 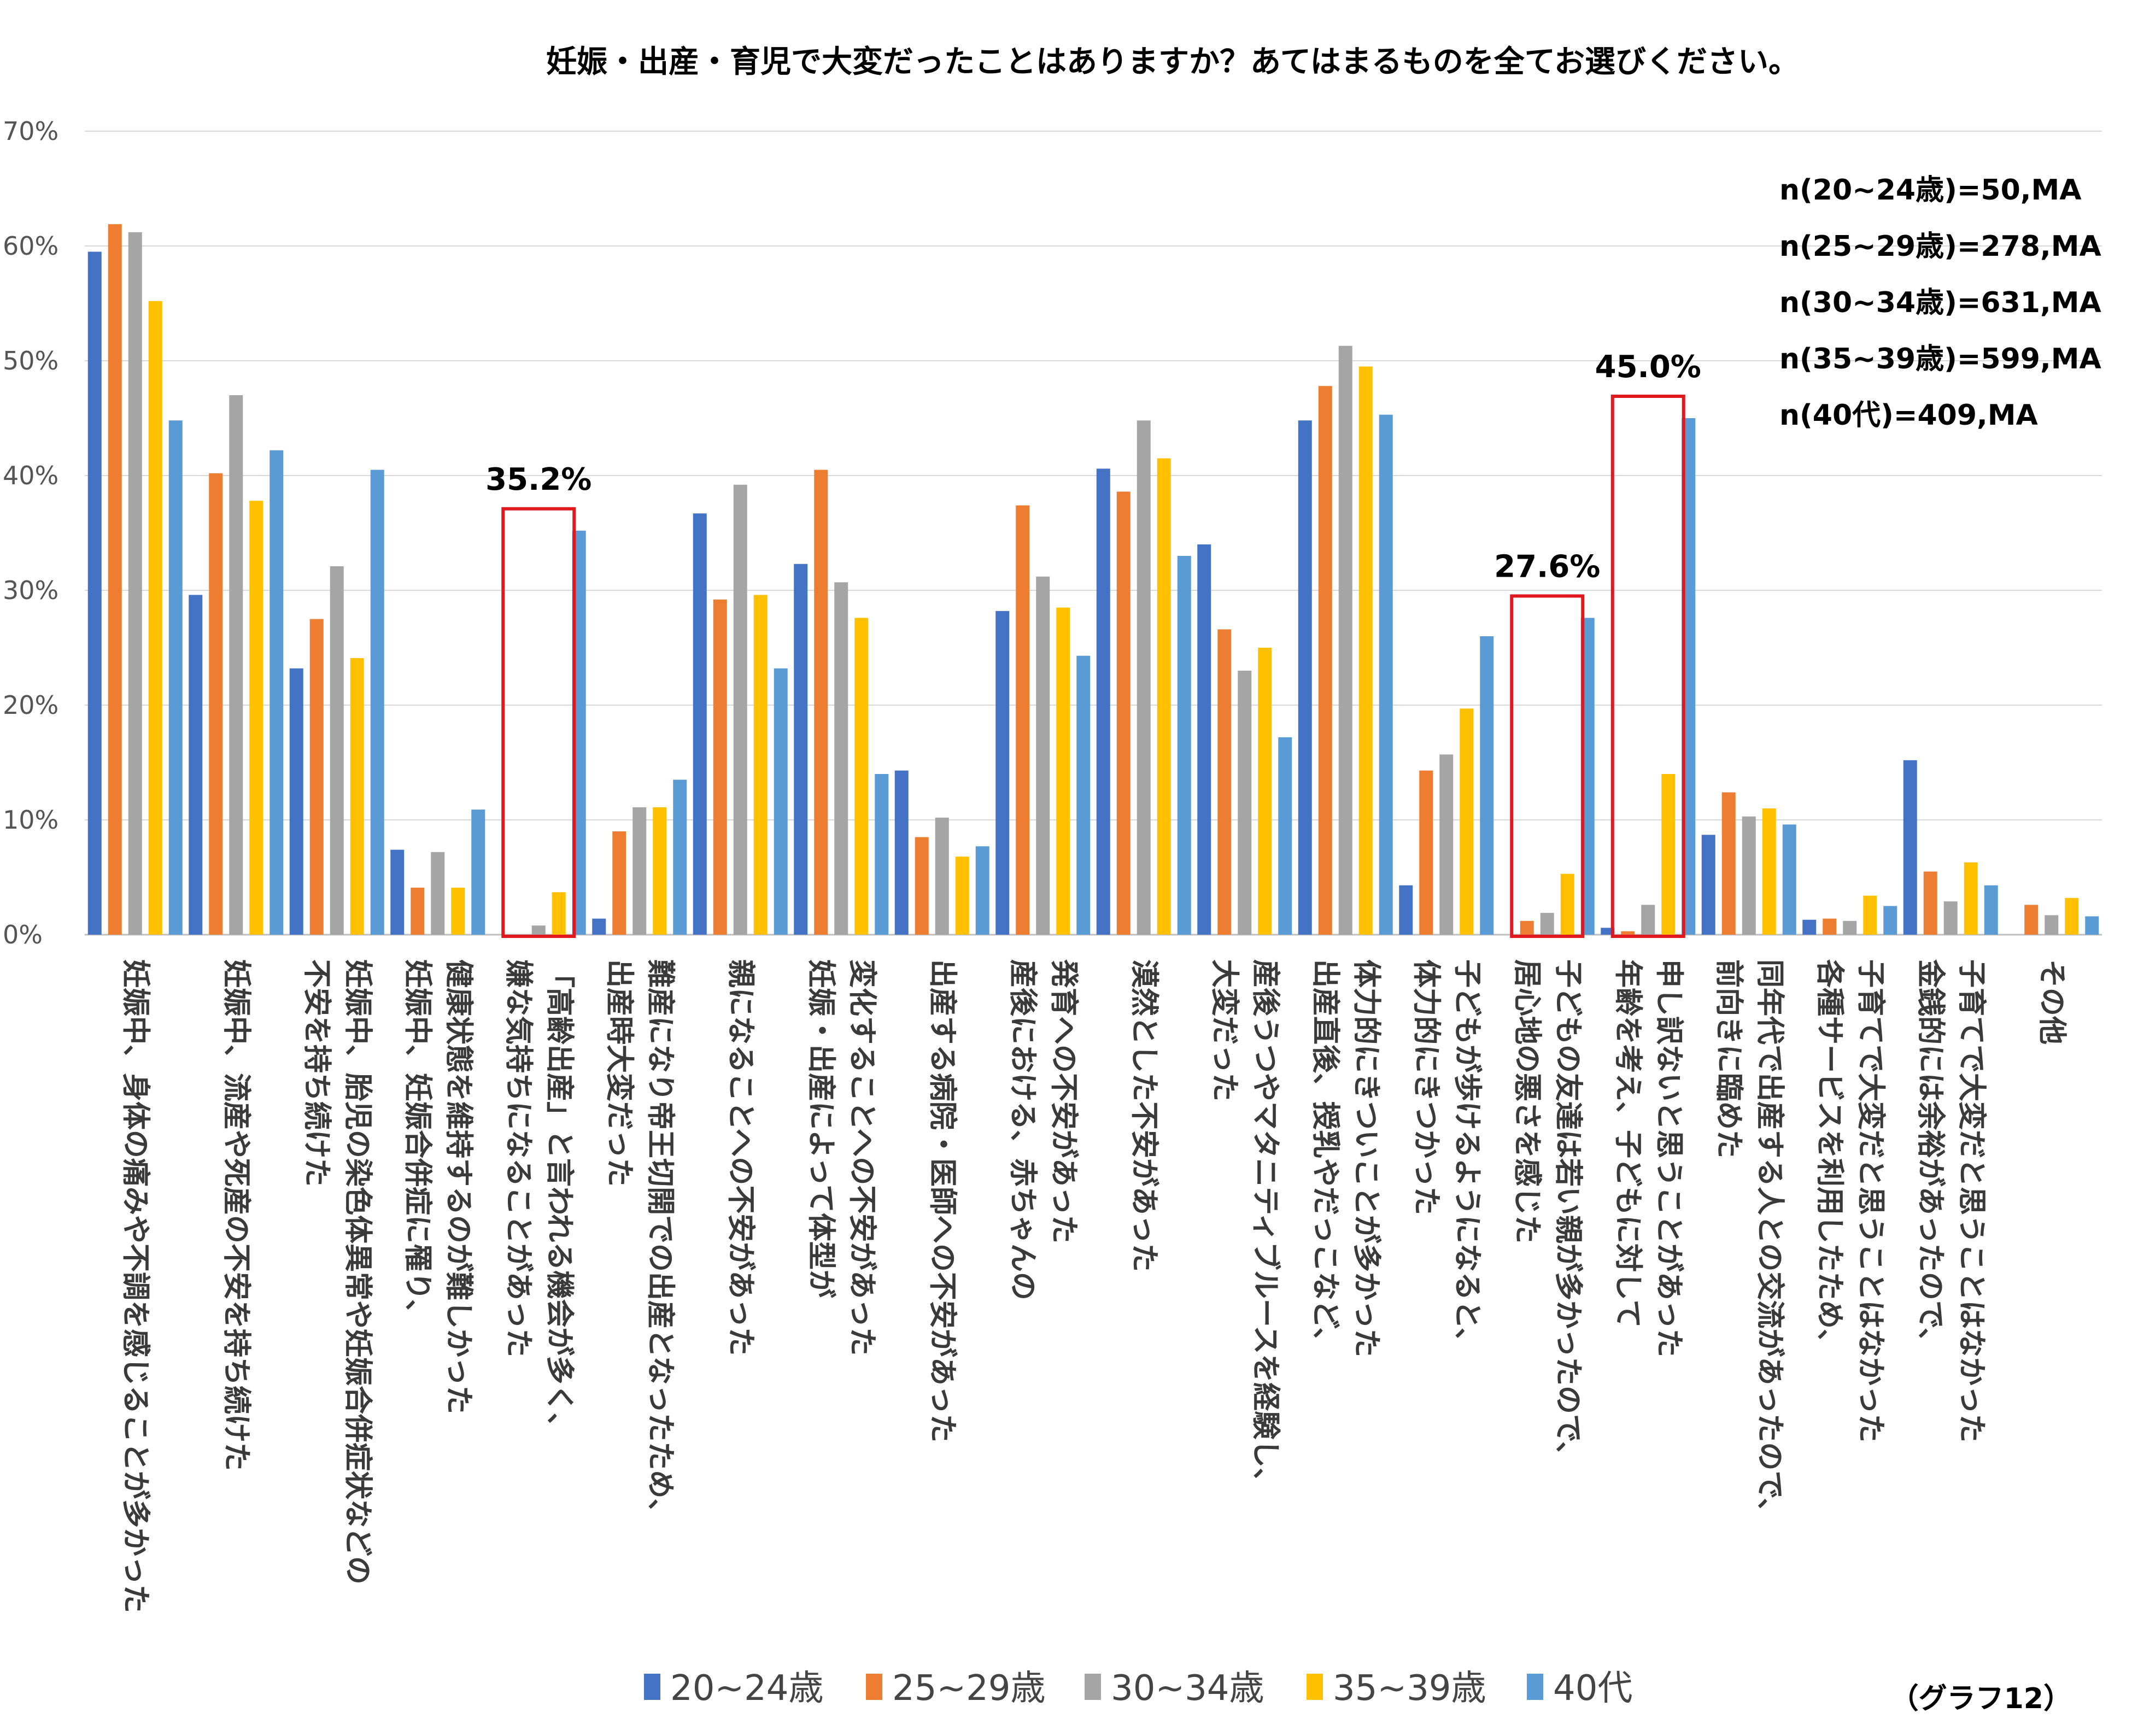 I want to click on graph-number-note: （グラフ12）, so click(x=1981, y=1698).